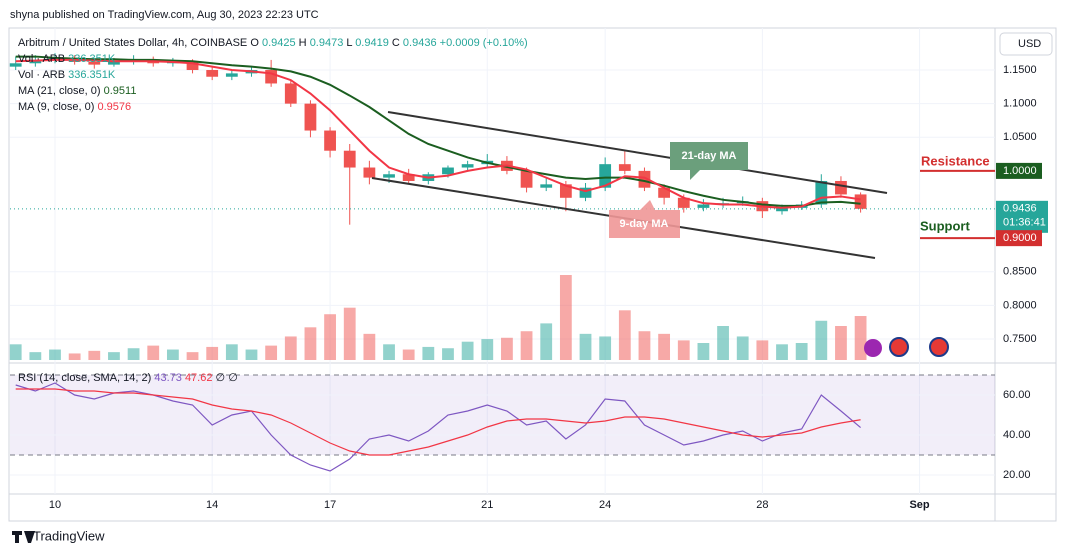 This screenshot has width=1067, height=554. What do you see at coordinates (1022, 216) in the screenshot?
I see `last-price-badge` at bounding box center [1022, 216].